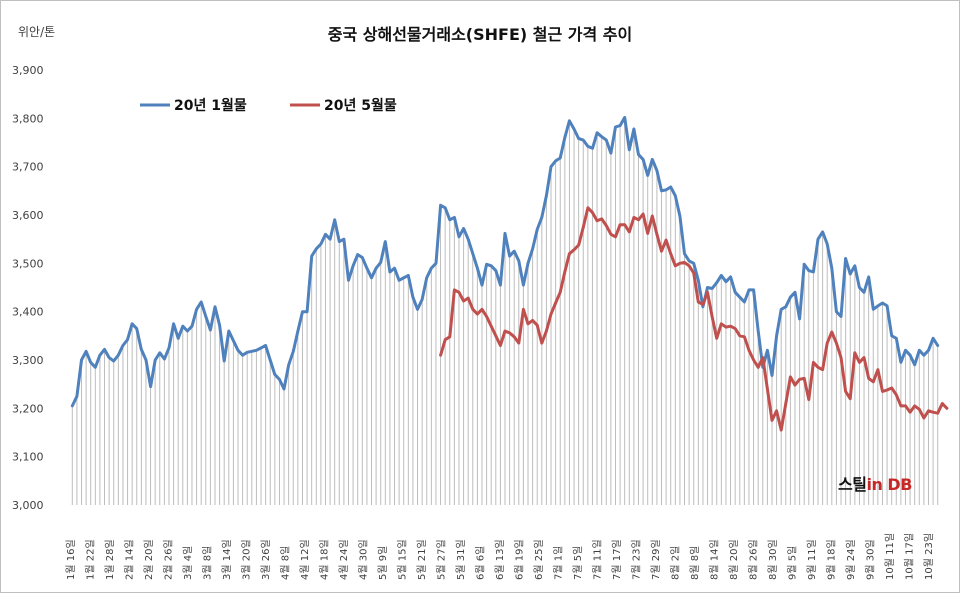  I want to click on x-tick-label: 10월 17일, so click(910, 556).